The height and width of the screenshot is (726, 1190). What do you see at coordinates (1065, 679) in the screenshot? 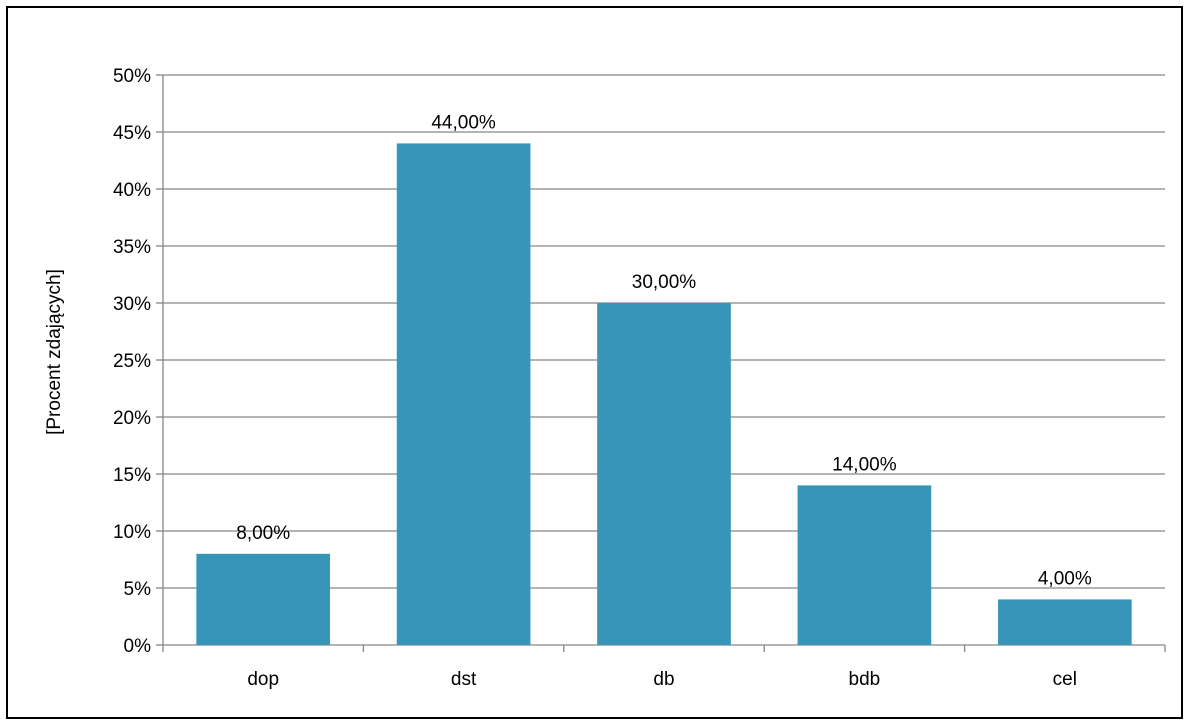
I see `x-tick-label: cel` at bounding box center [1065, 679].